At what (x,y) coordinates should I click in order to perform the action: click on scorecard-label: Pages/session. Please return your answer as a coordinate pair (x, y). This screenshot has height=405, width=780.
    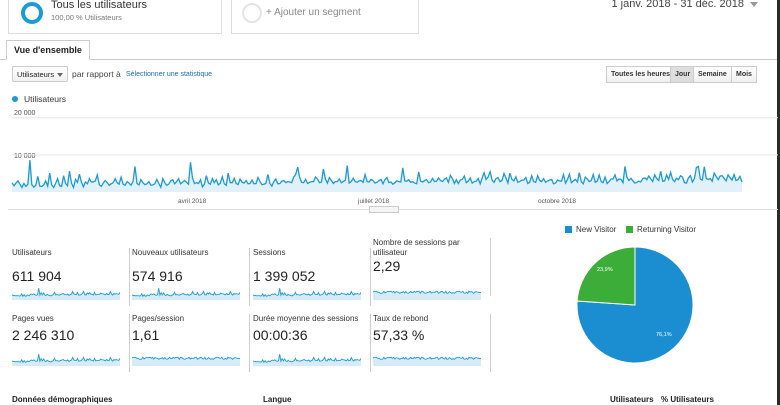
    Looking at the image, I should click on (158, 318).